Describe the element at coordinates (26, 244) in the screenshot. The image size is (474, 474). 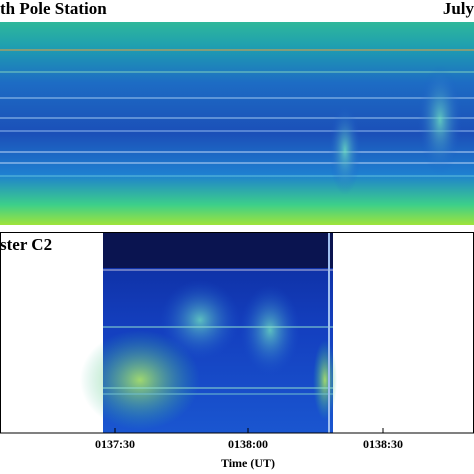
I see `panel-title: ster C2` at that location.